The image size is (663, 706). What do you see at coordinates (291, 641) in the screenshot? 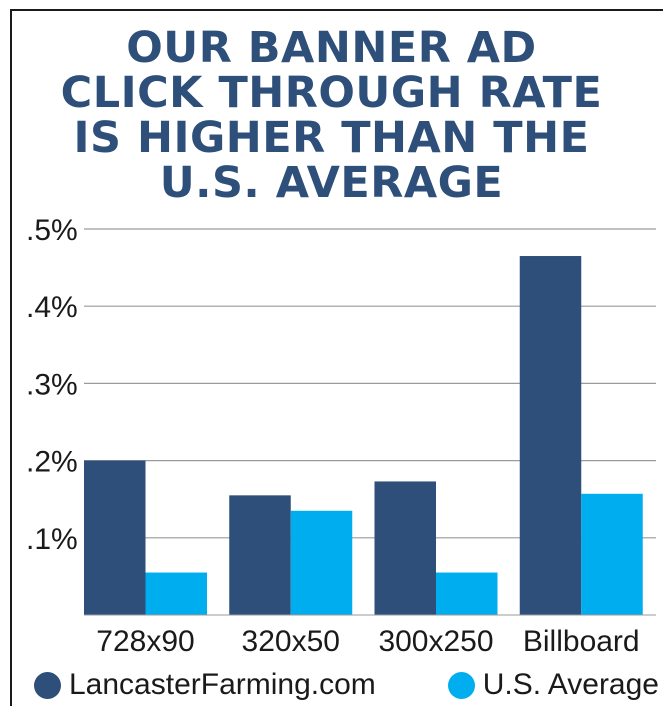
I see `x-tick-label: 320x50` at bounding box center [291, 641].